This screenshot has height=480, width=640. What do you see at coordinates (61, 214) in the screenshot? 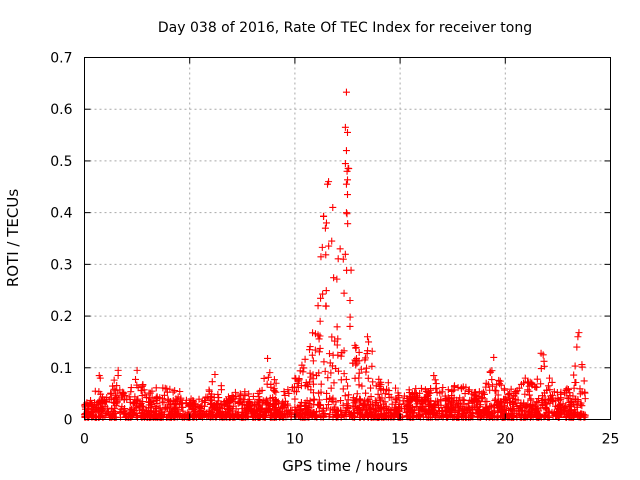
I see `y-tick-label: 0.4` at bounding box center [61, 214].